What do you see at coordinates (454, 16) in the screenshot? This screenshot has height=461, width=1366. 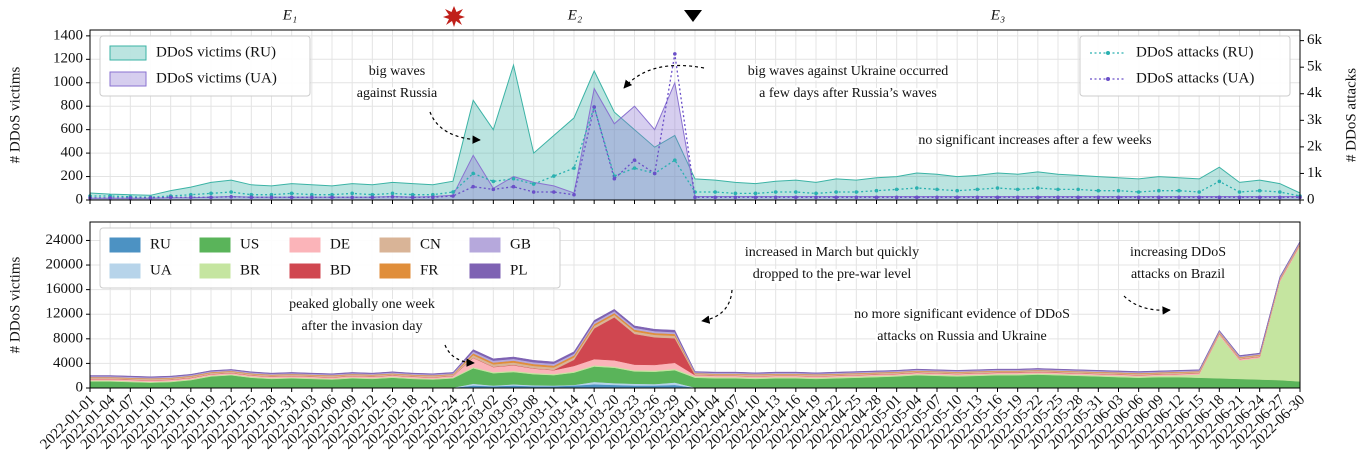 I see `invasion-marker` at bounding box center [454, 16].